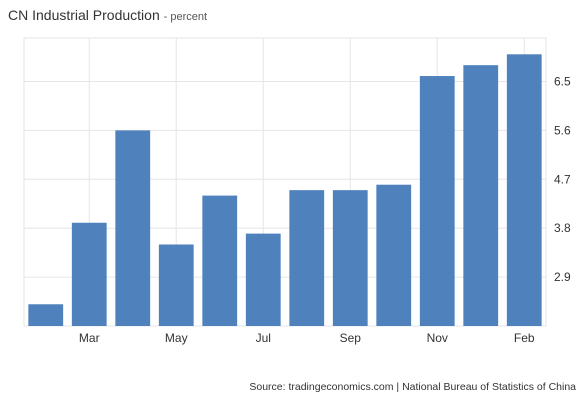 Image resolution: width=585 pixels, height=400 pixels. Describe the element at coordinates (185, 17) in the screenshot. I see `chart-subtitle: - percent` at that location.